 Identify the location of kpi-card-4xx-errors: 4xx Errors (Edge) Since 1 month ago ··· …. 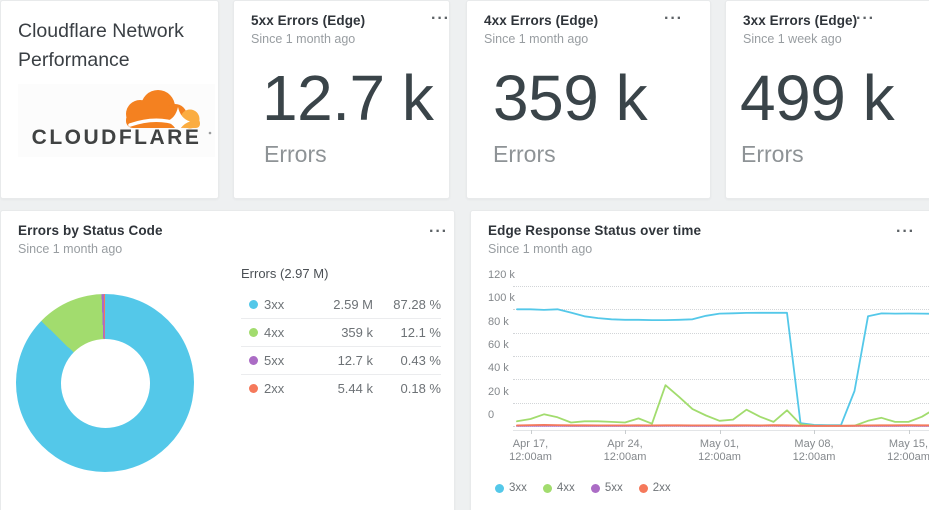
(588, 99).